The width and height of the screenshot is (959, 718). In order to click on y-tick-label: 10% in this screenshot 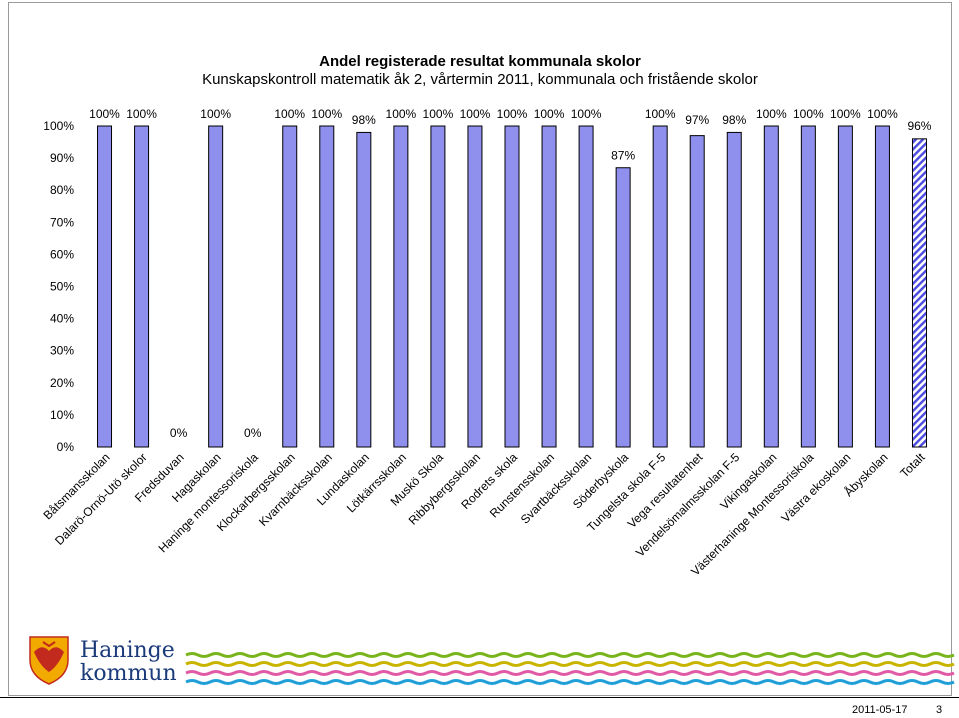, I will do `click(62, 415)`.